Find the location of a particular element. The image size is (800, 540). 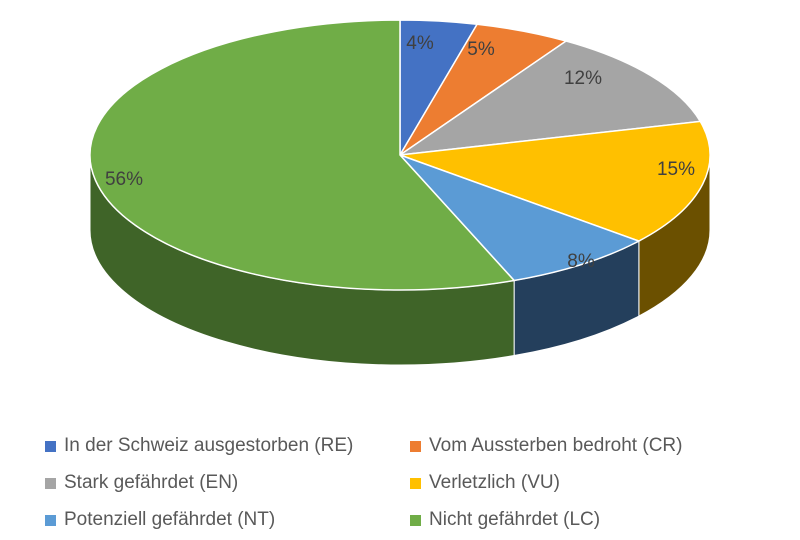

data-label: 8% is located at coordinates (581, 261).